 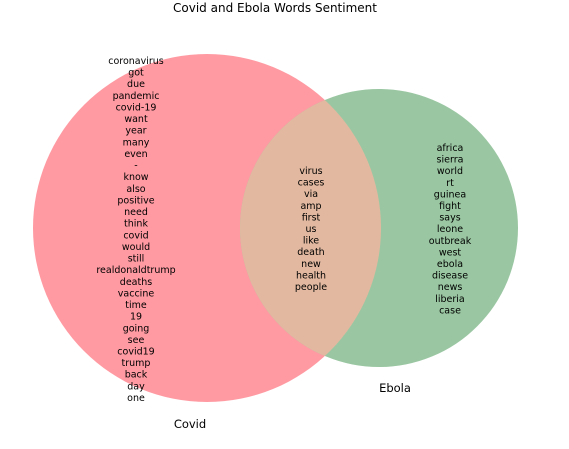 I want to click on ebola-word: news, so click(x=450, y=287).